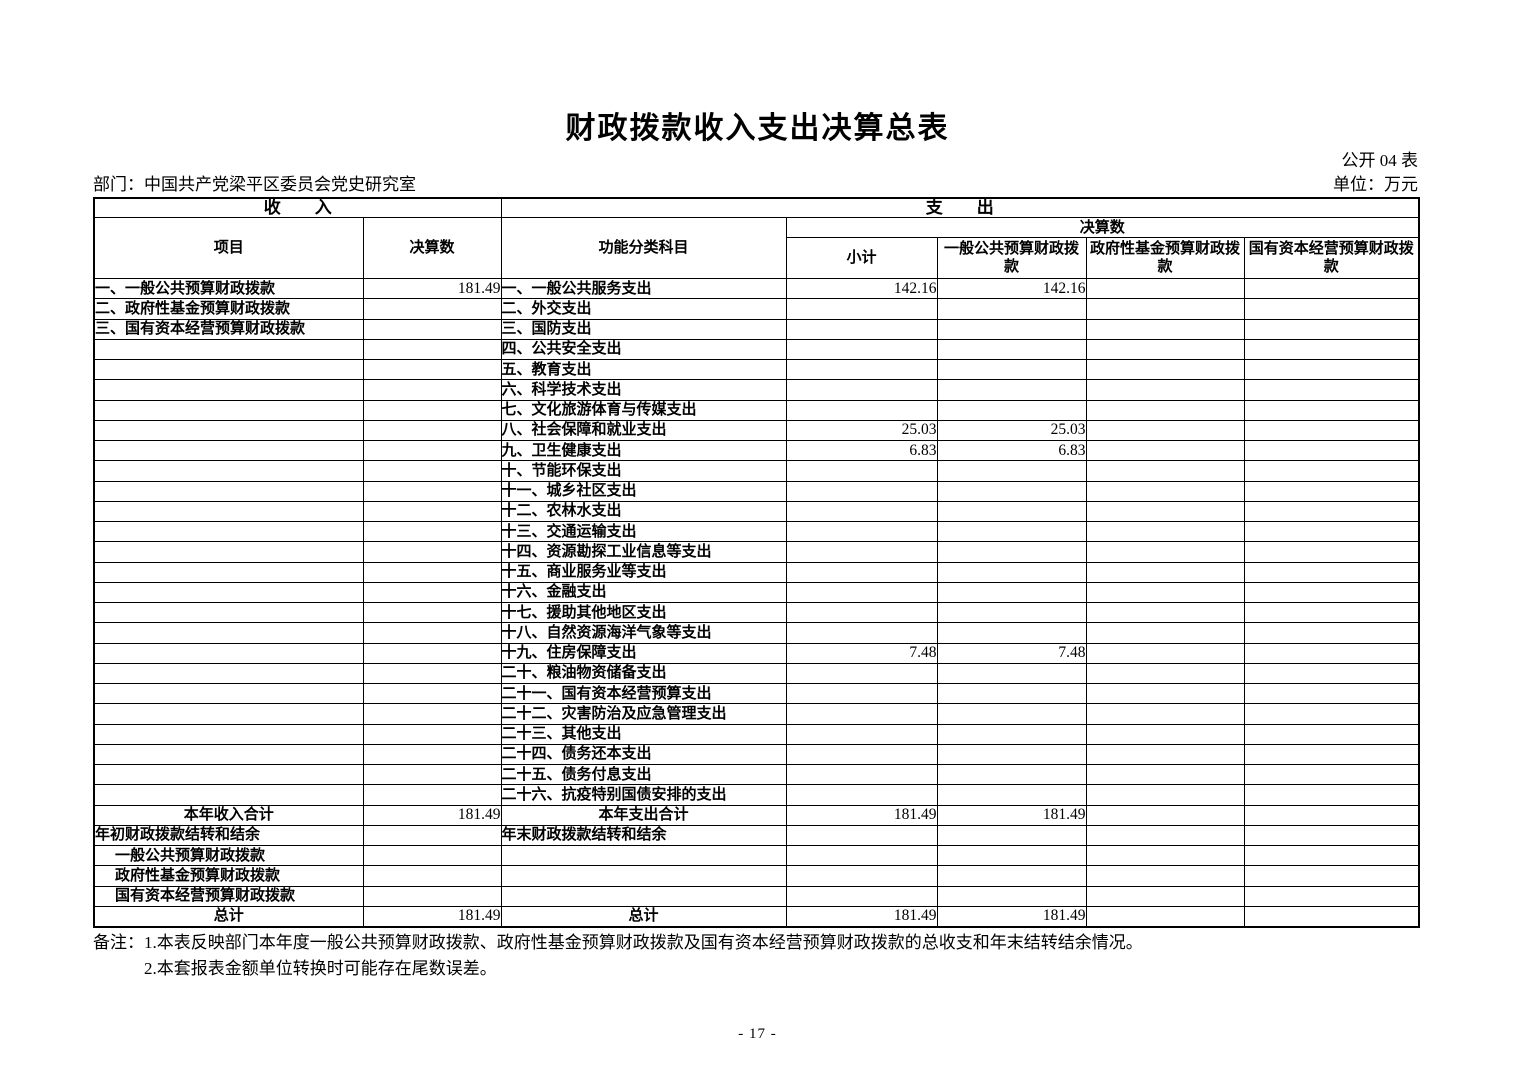 This screenshot has height=1069, width=1515. Describe the element at coordinates (1011, 653) in the screenshot. I see `general-budget-value-cell: 7.48` at that location.